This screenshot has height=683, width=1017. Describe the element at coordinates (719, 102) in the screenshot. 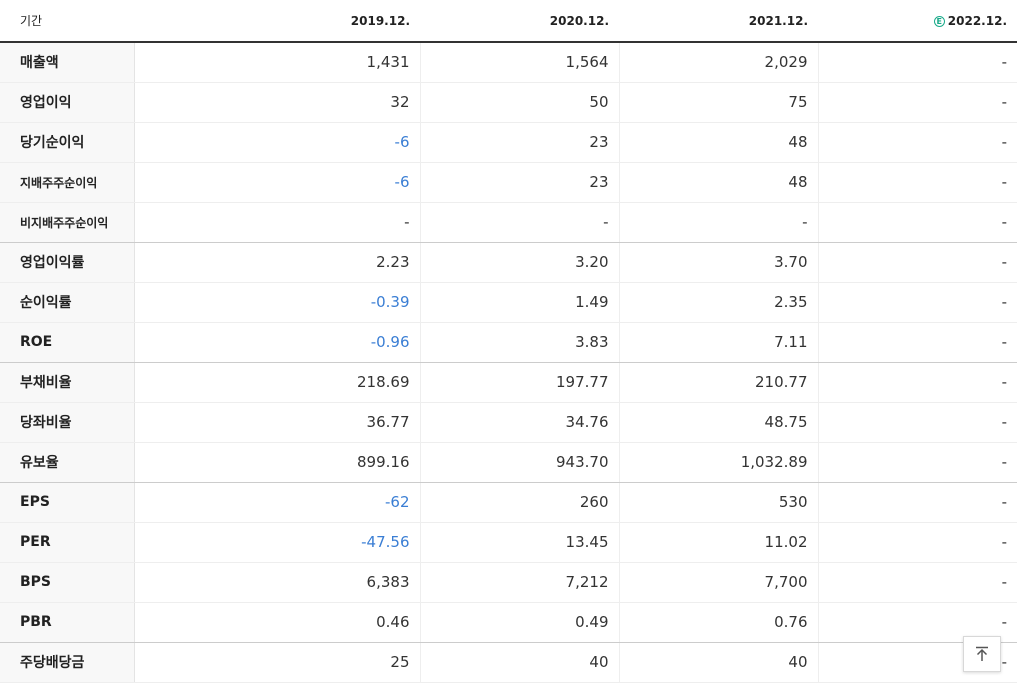

I see `value-cell: 75` at that location.